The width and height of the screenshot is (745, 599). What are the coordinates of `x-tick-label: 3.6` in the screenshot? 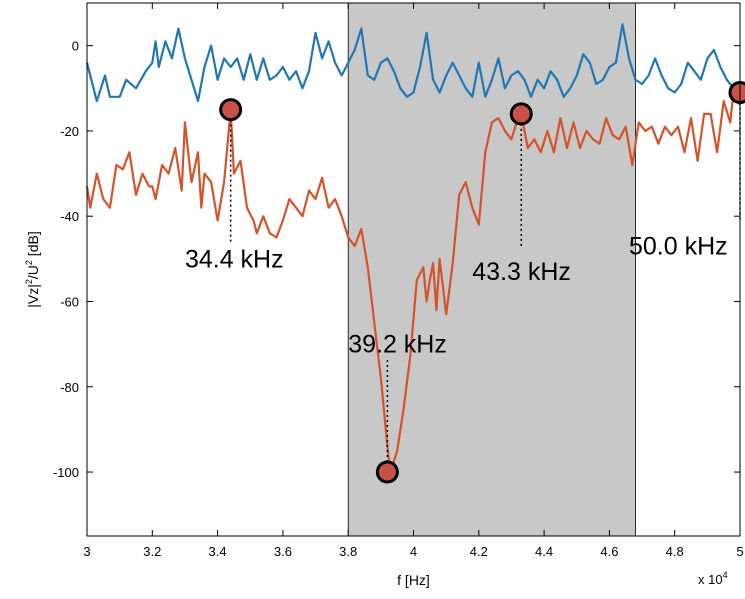 It's located at (283, 551).